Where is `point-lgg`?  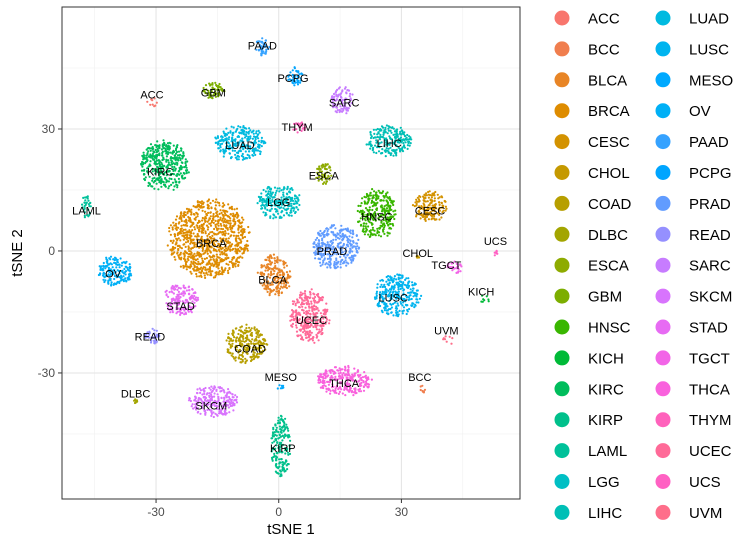 point-lgg is located at coordinates (270, 210).